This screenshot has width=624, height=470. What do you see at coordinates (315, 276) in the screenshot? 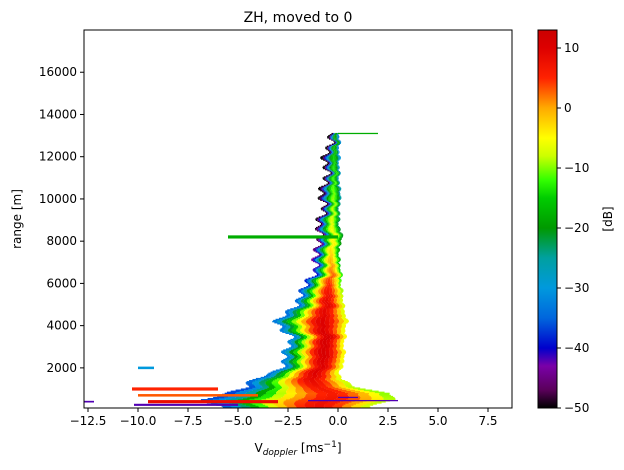
I see `spectrum-cell-1984` at bounding box center [315, 276].